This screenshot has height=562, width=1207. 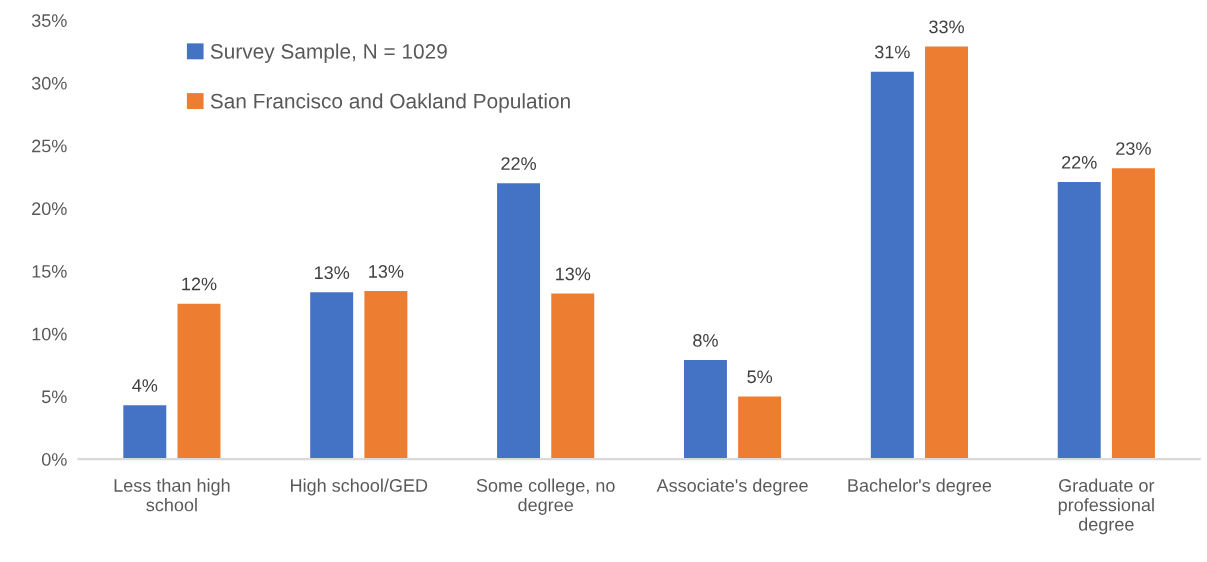 What do you see at coordinates (946, 27) in the screenshot?
I see `data-label: 33%` at bounding box center [946, 27].